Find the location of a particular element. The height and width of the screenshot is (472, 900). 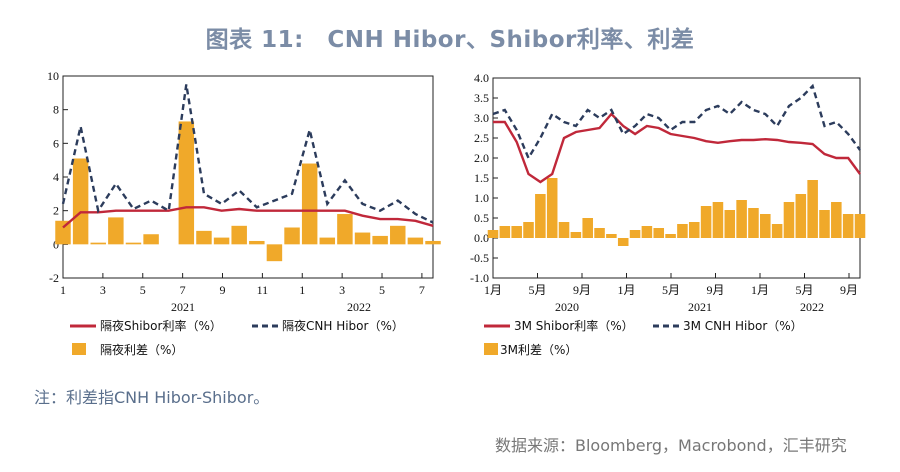

right-shibor-line is located at coordinates (677, 148).